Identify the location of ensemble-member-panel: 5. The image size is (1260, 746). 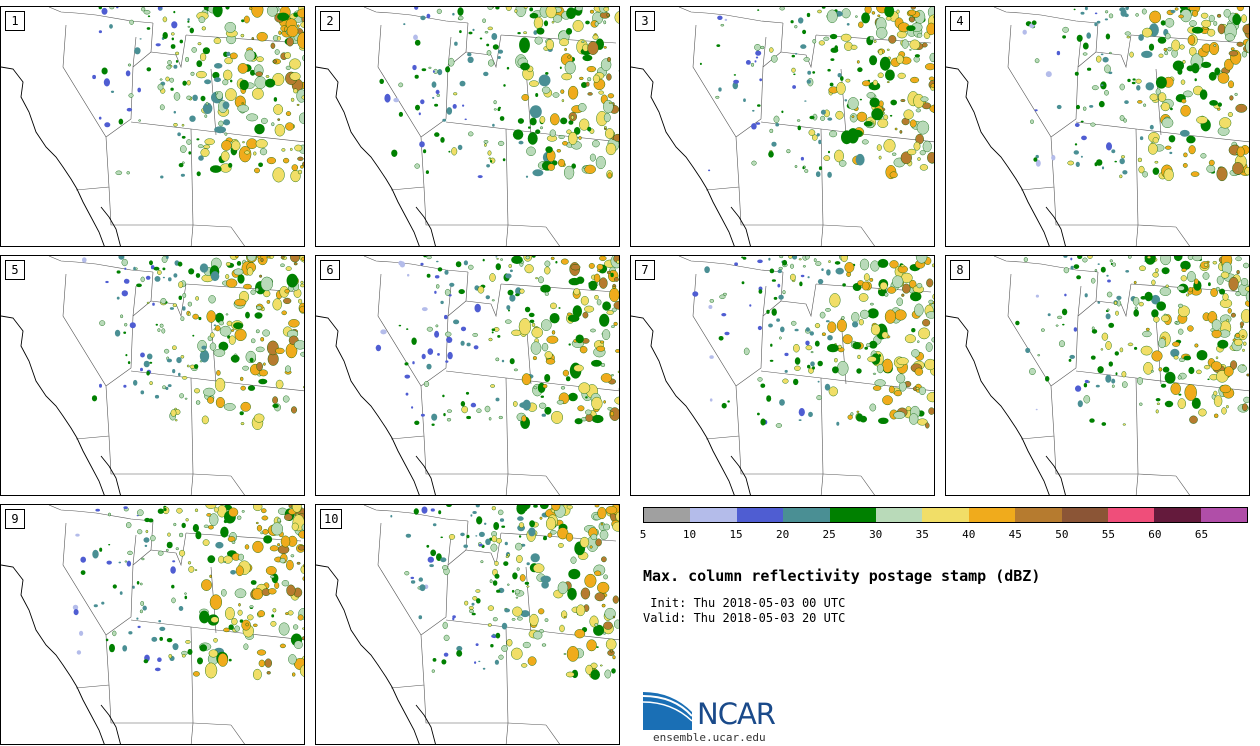
(152, 375).